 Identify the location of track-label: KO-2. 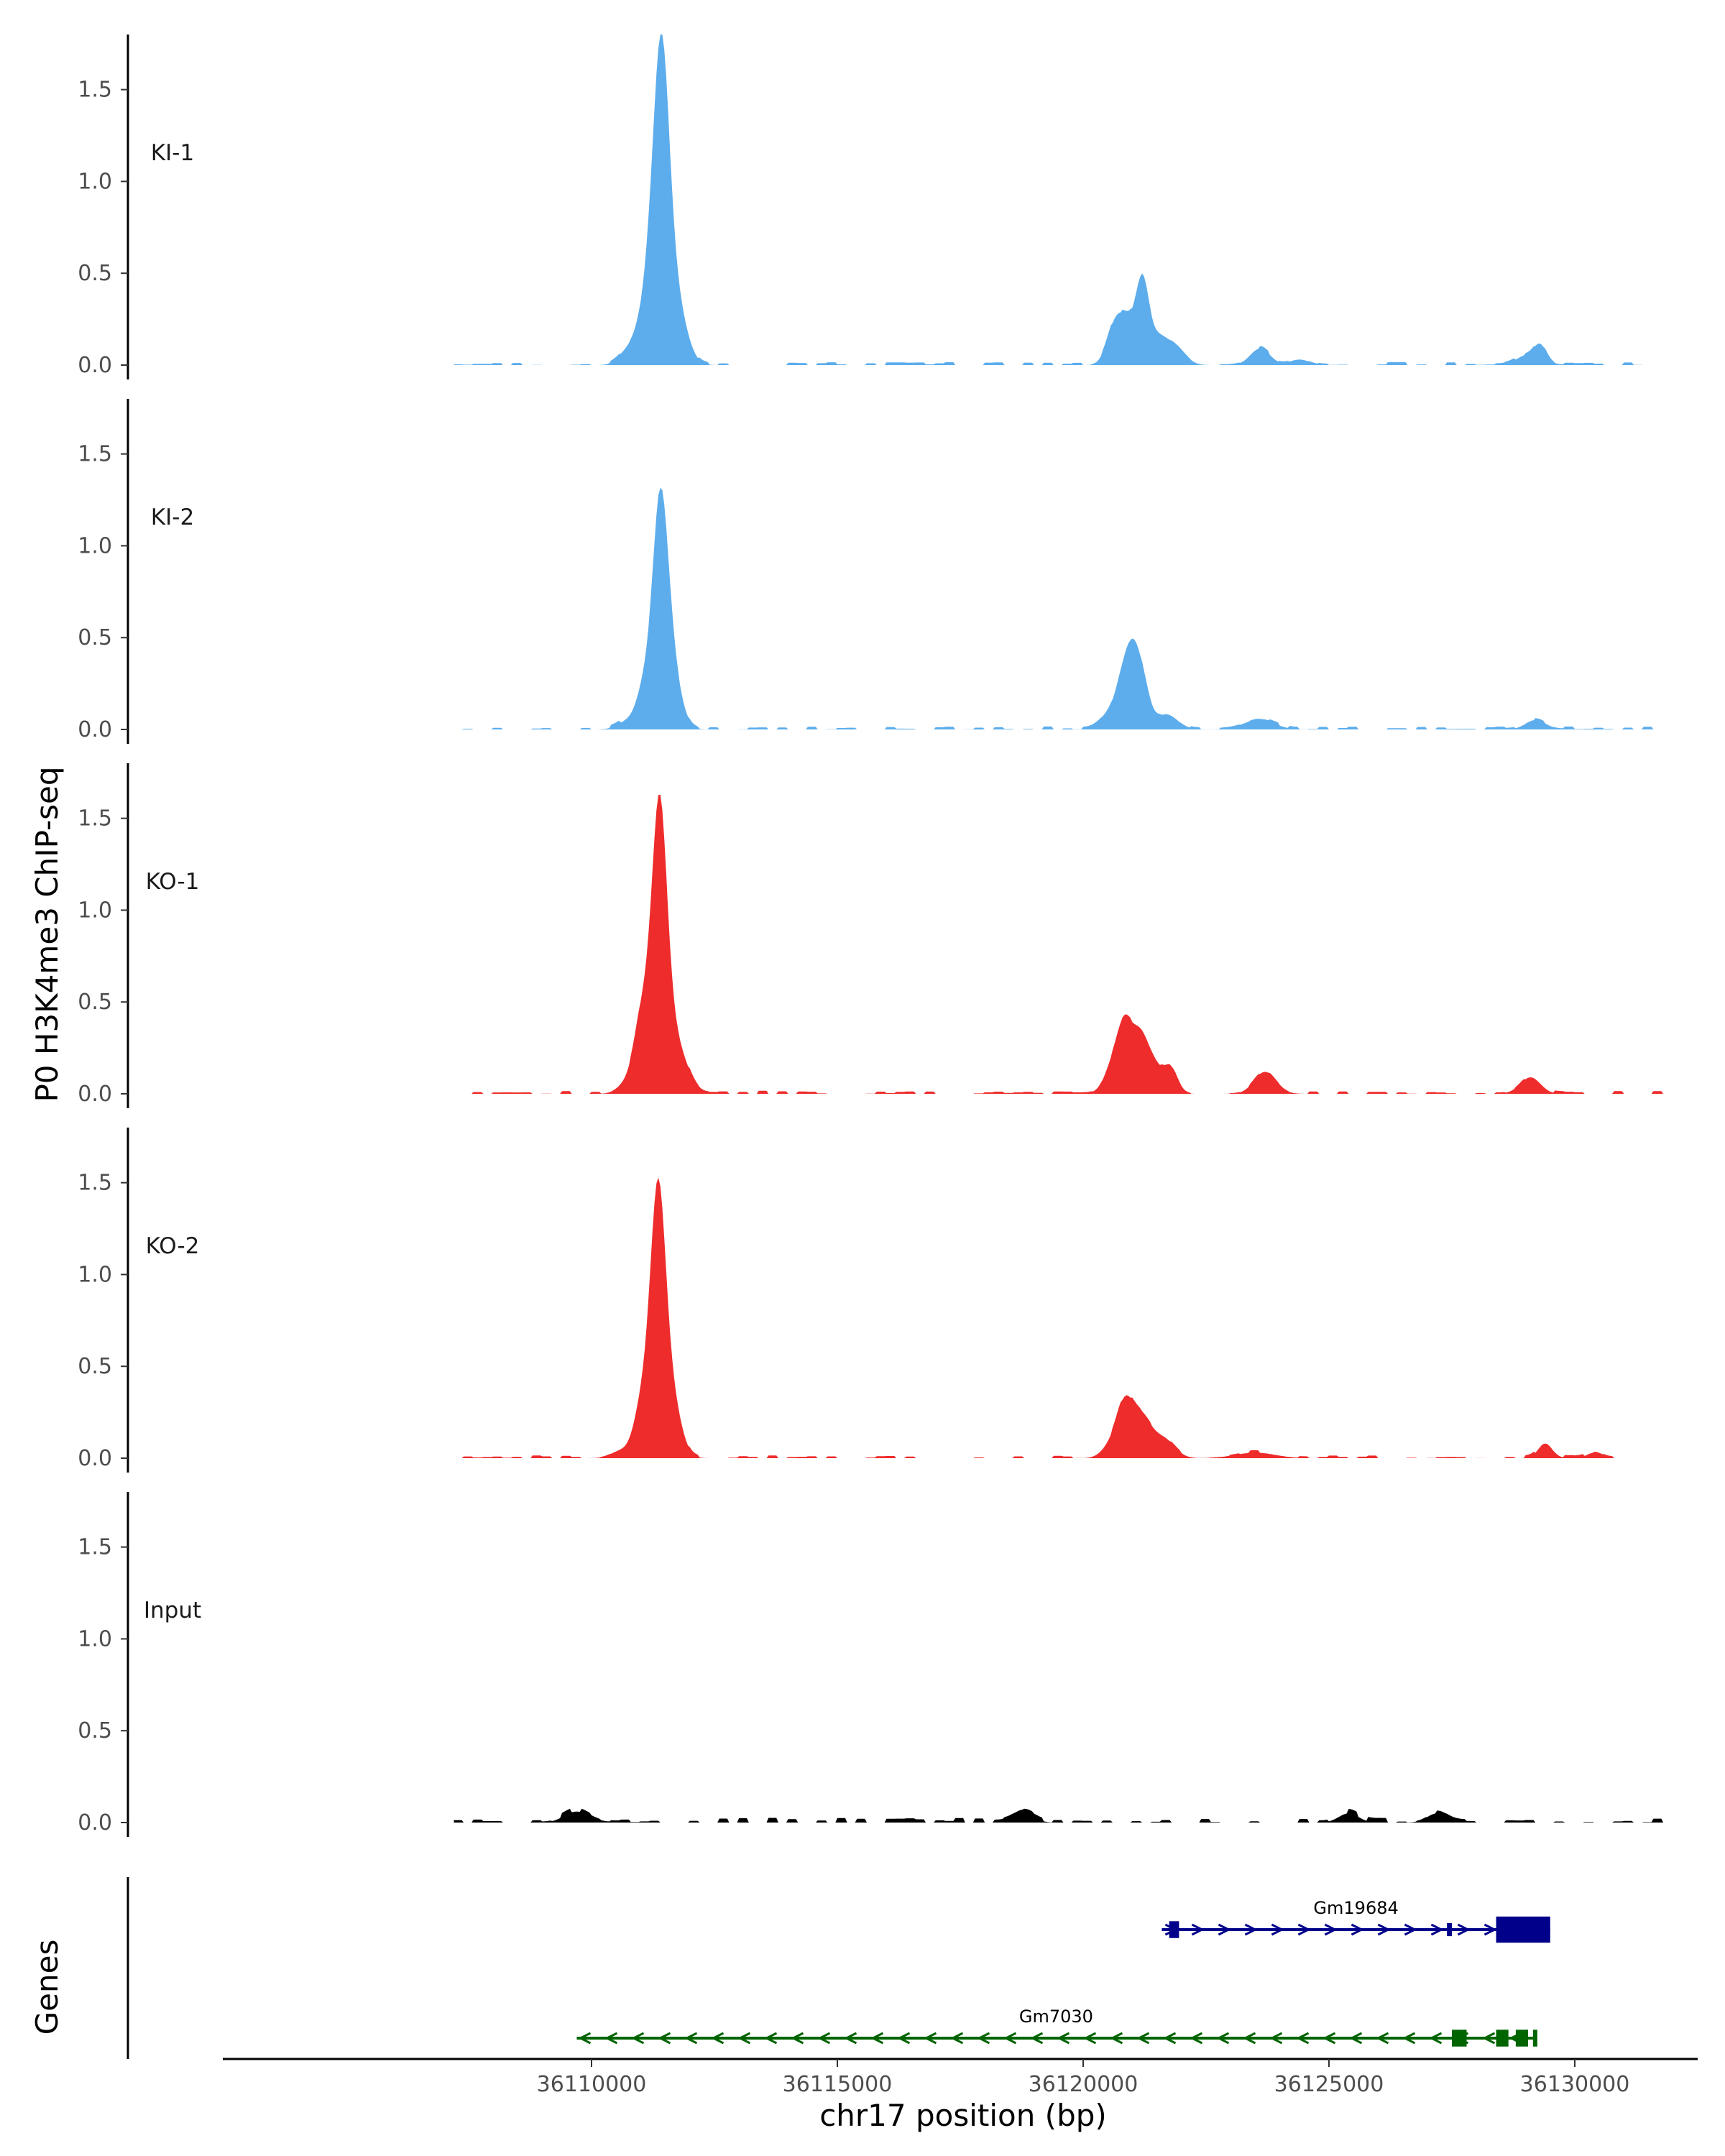
(173, 1246).